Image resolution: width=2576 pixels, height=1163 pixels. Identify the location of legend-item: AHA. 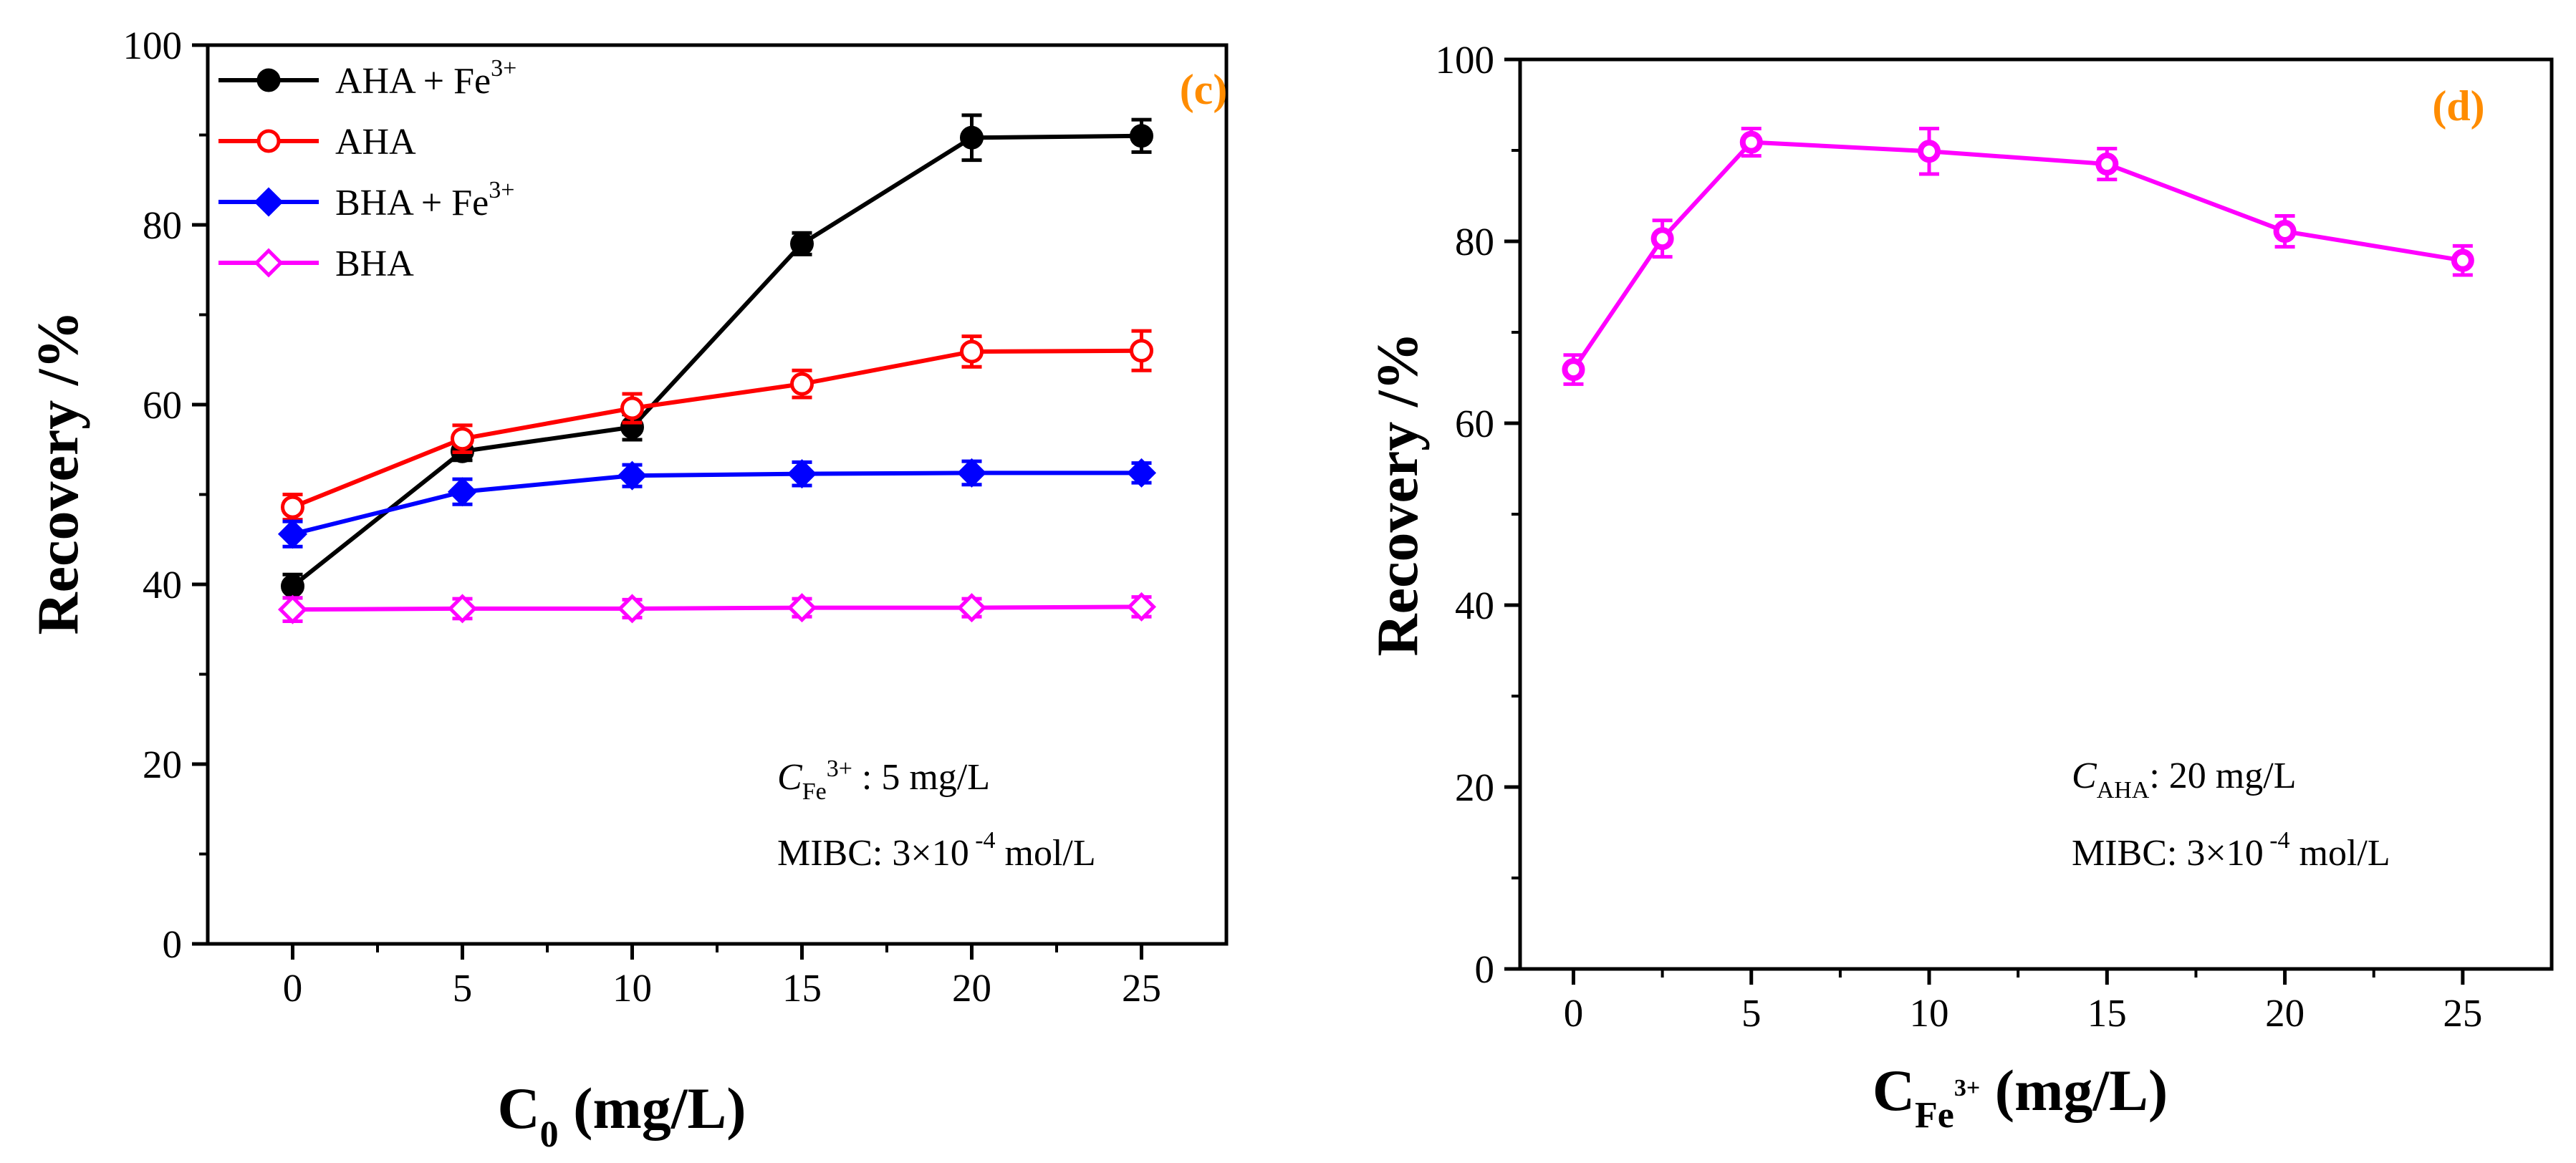
(317, 143).